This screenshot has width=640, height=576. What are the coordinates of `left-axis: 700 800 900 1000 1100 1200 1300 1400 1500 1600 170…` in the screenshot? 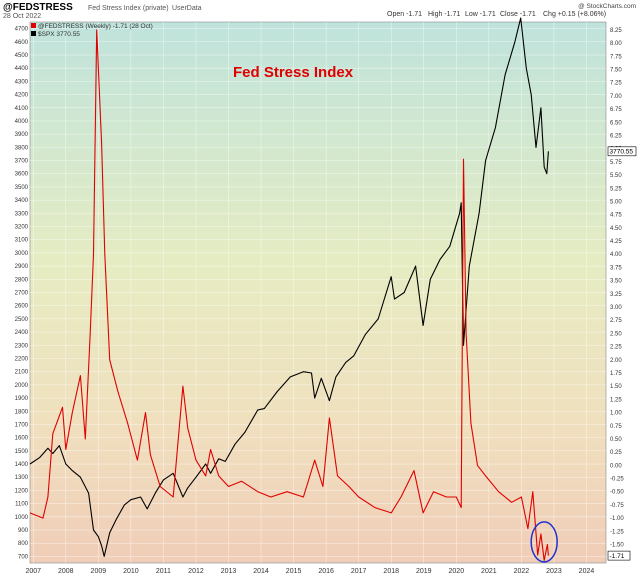 It's located at (22, 294).